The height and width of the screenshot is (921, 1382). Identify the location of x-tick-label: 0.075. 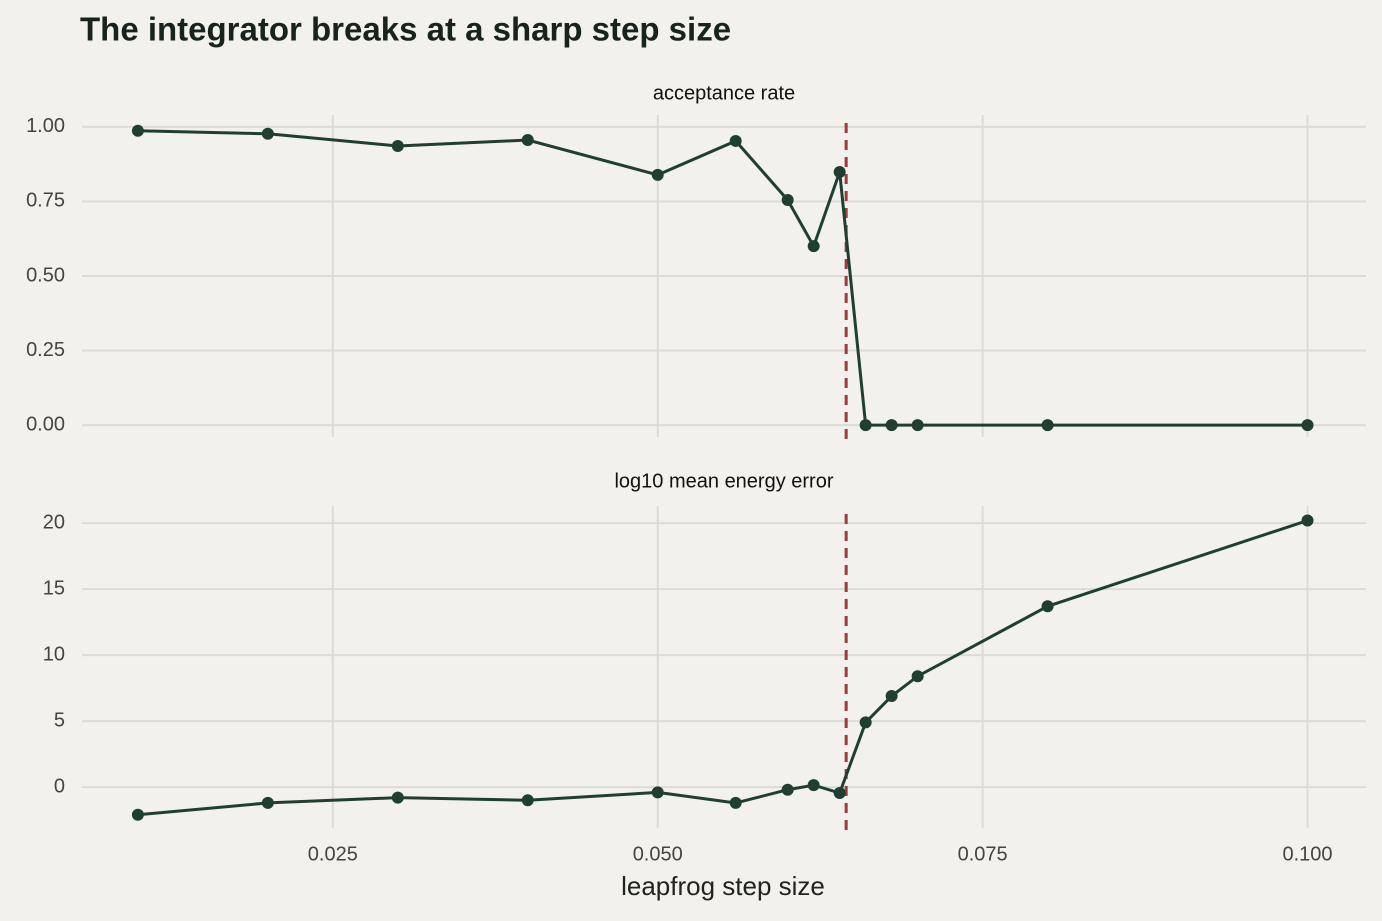
(983, 854).